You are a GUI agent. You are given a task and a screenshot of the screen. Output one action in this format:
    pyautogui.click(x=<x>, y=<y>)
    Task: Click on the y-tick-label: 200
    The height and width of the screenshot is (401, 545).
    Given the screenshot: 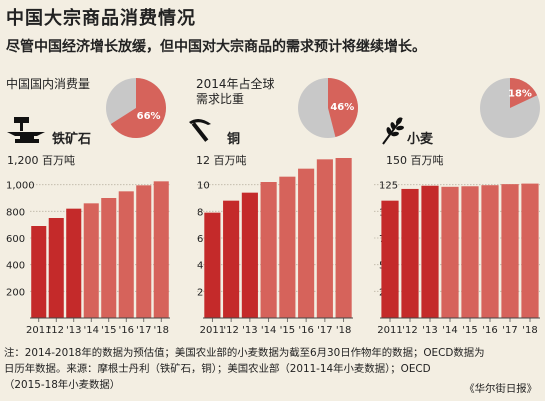 What is the action you would take?
    pyautogui.click(x=15, y=292)
    